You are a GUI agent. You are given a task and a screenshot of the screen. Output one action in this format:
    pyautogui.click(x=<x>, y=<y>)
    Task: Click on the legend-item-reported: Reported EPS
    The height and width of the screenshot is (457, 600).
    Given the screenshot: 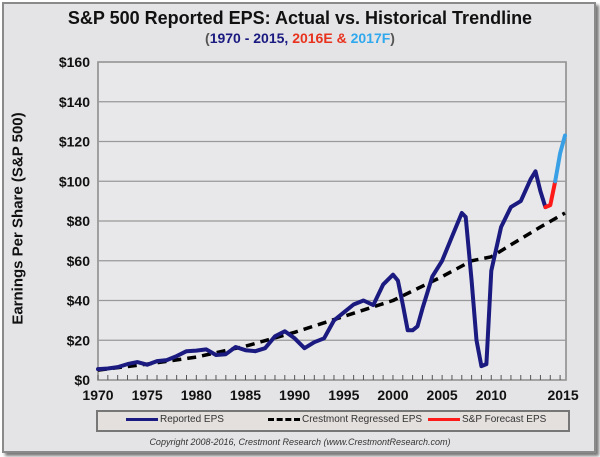 What is the action you would take?
    pyautogui.click(x=175, y=419)
    